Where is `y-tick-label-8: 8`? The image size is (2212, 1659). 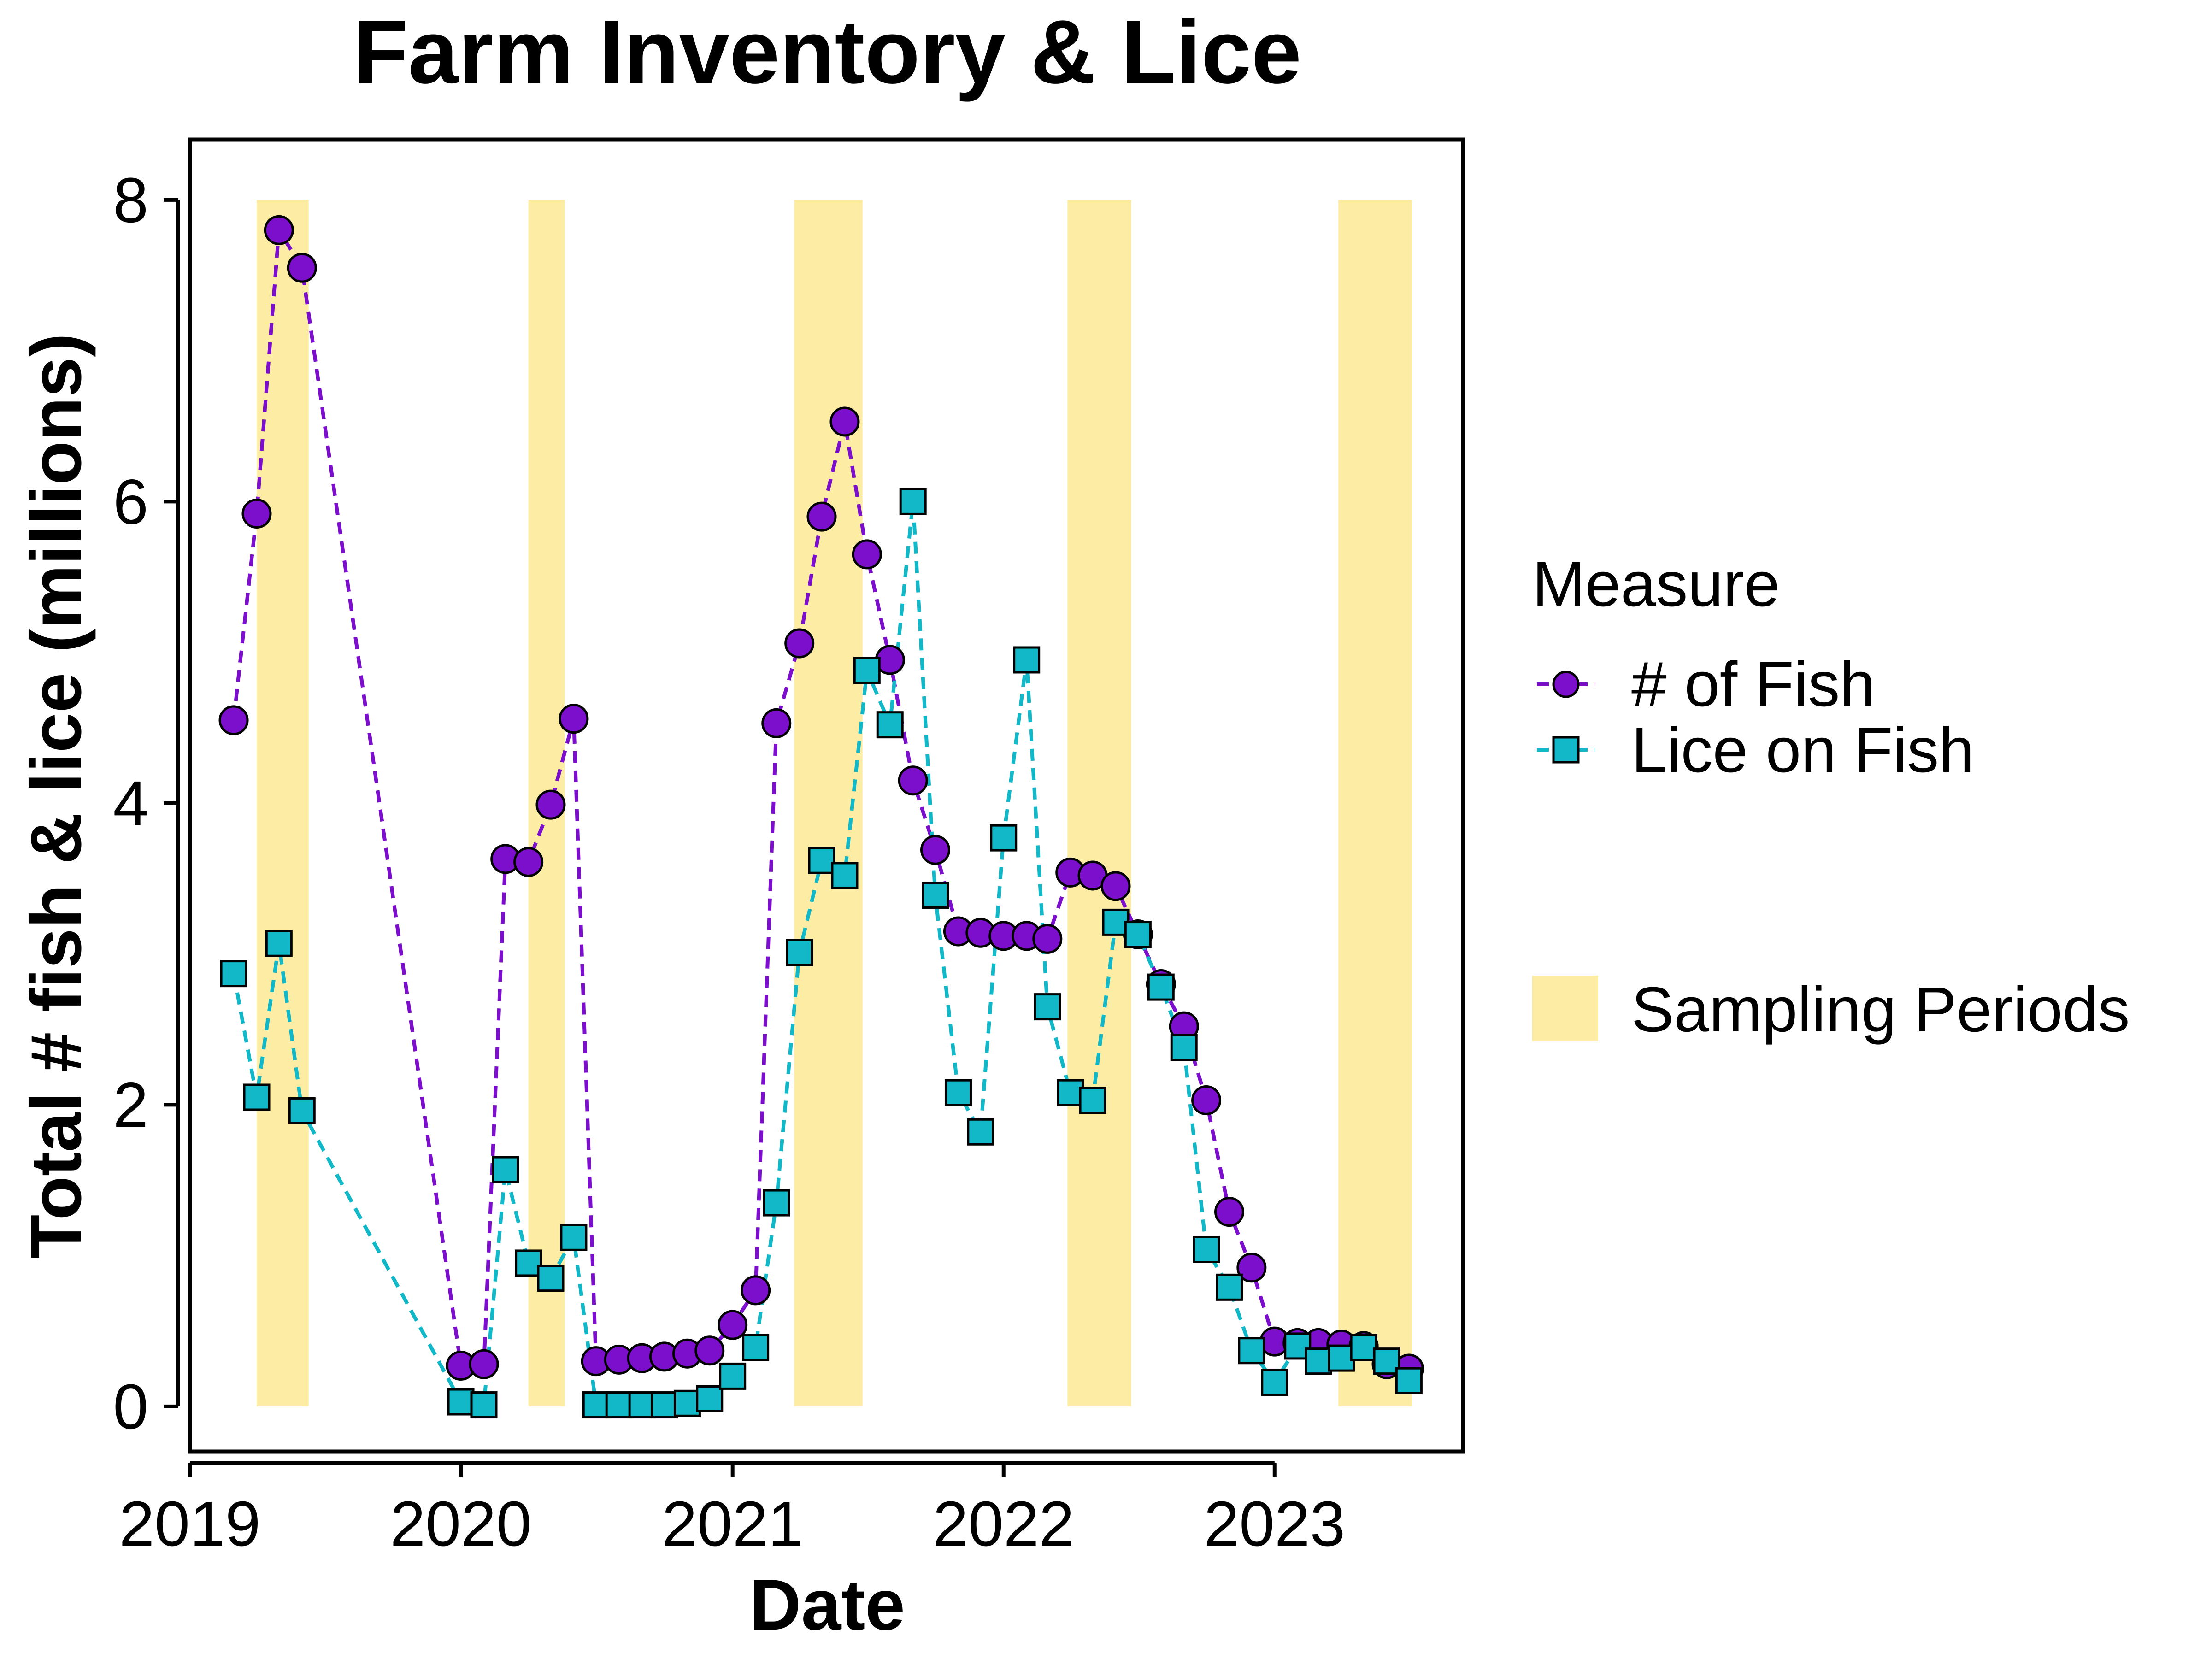 y-tick-label-8: 8 is located at coordinates (130, 200).